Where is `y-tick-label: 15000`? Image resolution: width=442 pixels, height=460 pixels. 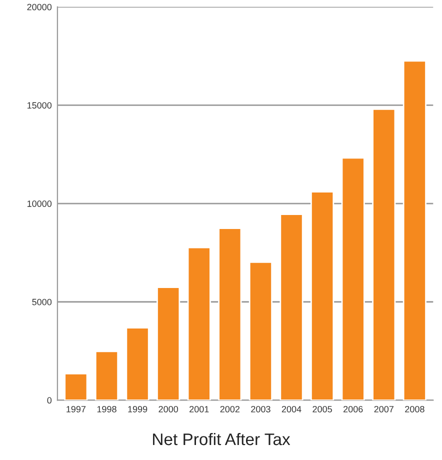 y-tick-label: 15000 is located at coordinates (39, 105).